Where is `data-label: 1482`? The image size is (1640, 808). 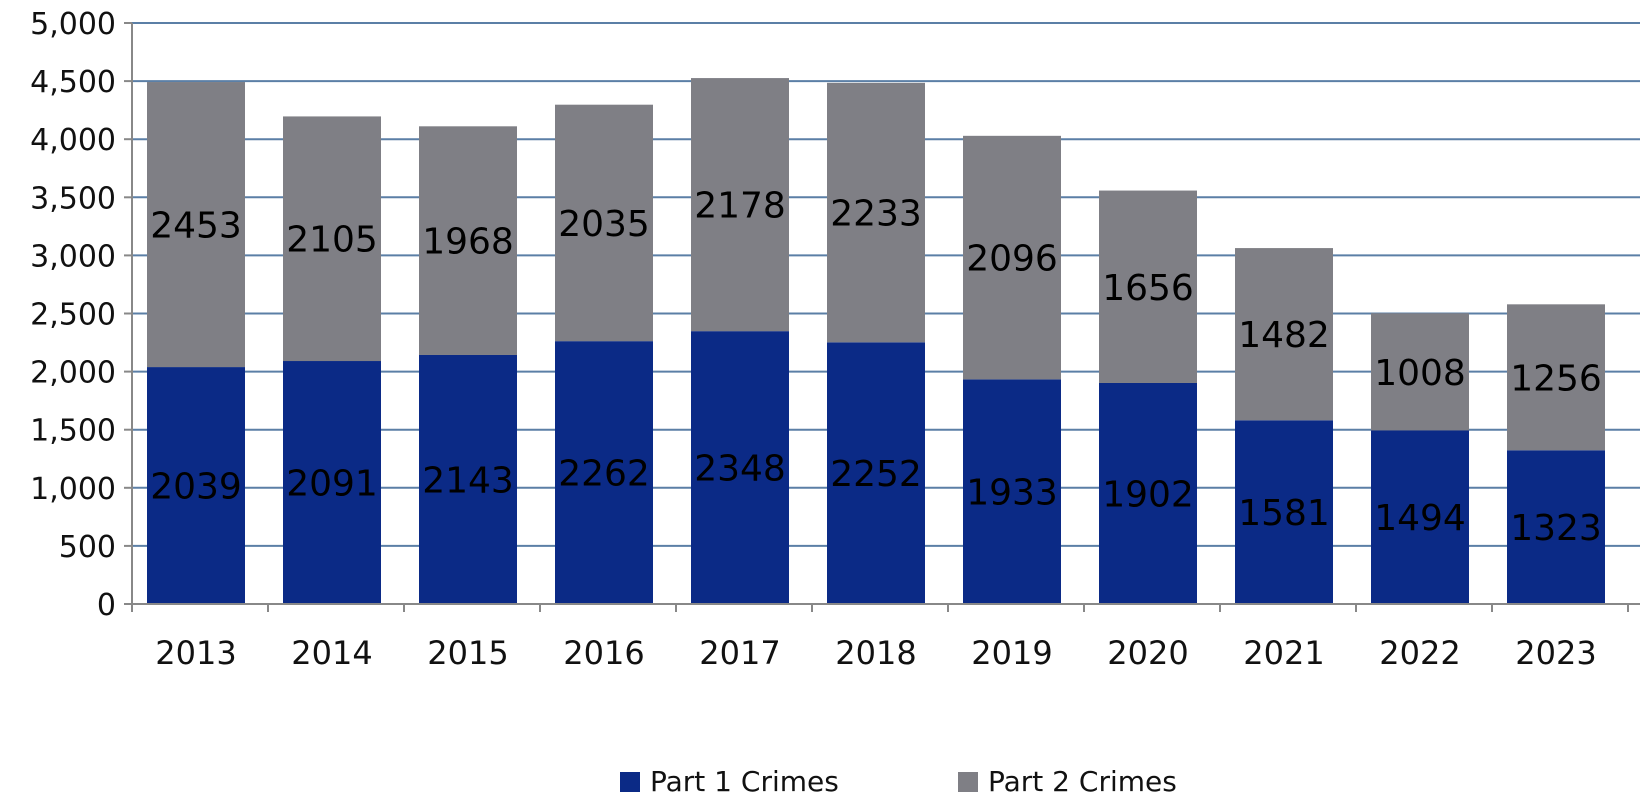 data-label: 1482 is located at coordinates (1284, 335).